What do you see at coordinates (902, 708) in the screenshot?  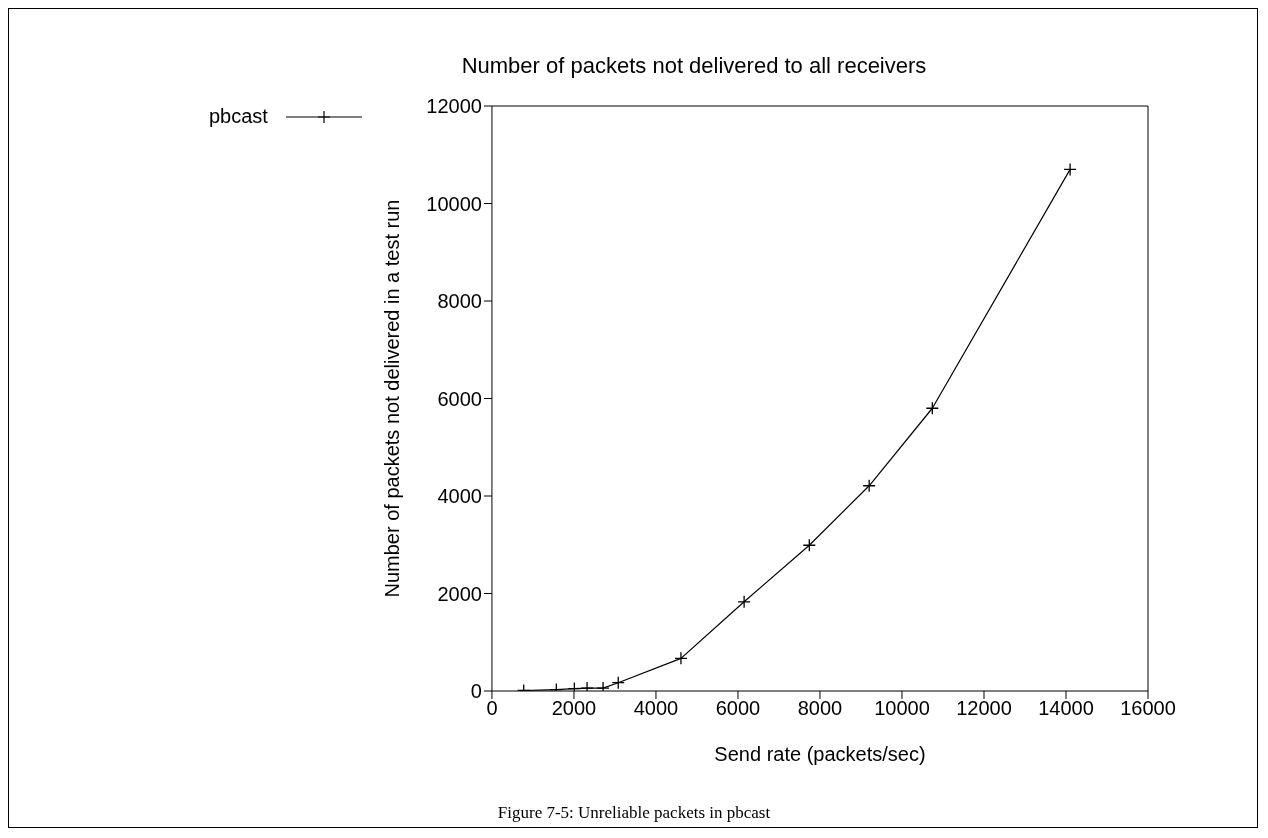 I see `x-tick-label: 10000` at bounding box center [902, 708].